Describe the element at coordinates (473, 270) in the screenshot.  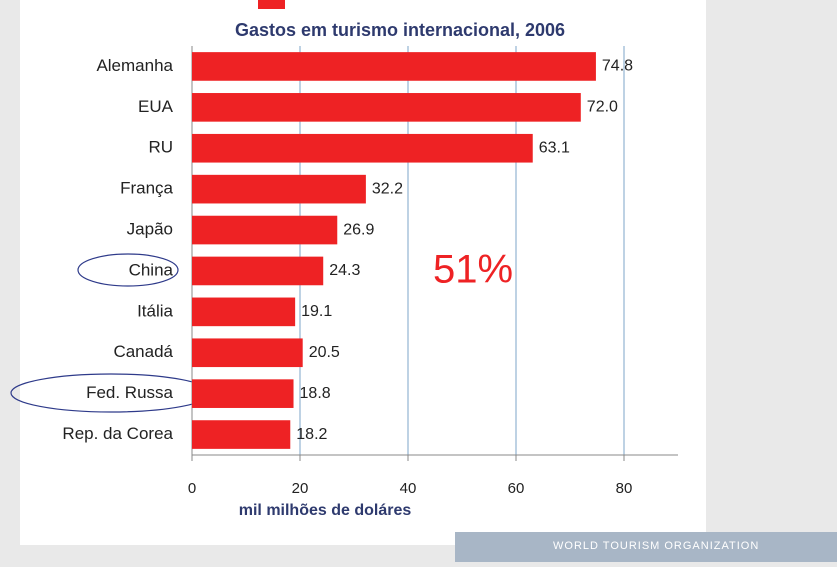
I see `annotation: 51%` at that location.